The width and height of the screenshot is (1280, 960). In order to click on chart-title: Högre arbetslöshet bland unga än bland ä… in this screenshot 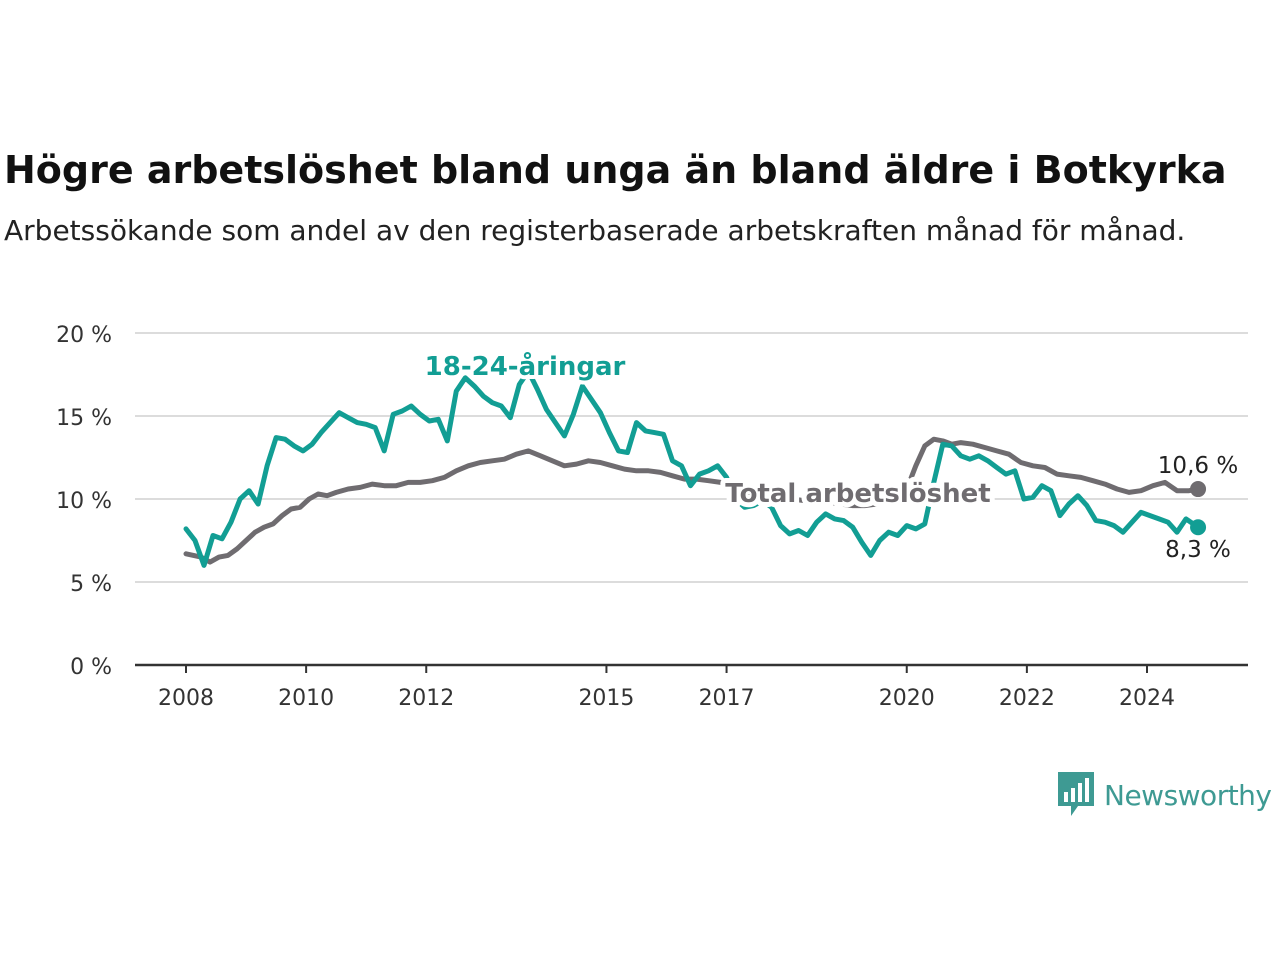, I will do `click(615, 170)`.